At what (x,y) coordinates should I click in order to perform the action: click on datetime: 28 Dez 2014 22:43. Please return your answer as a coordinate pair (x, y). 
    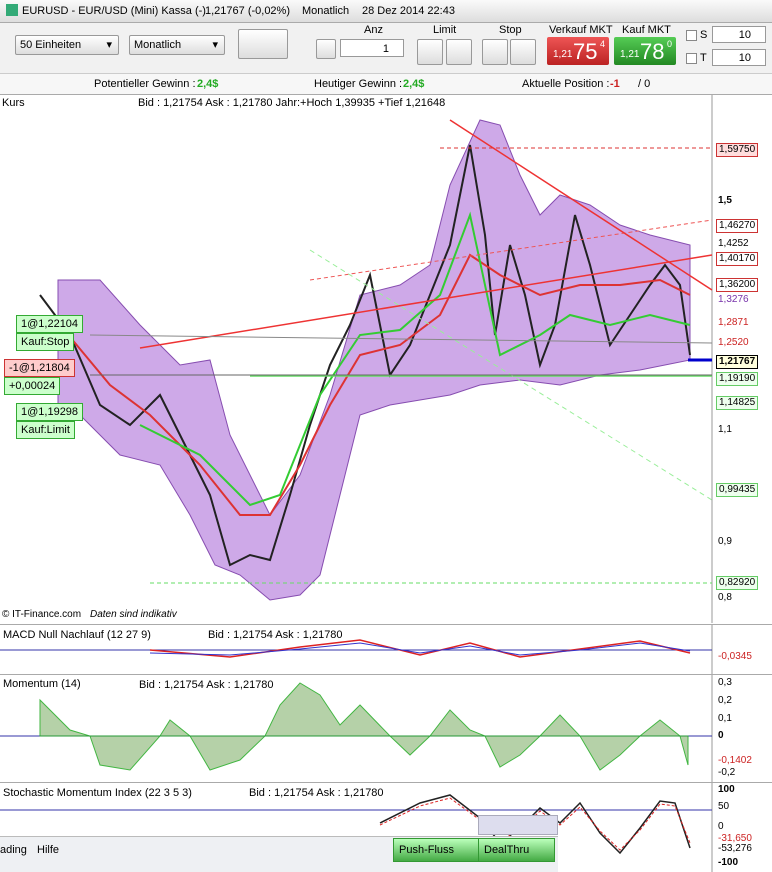
    Looking at the image, I should click on (408, 11).